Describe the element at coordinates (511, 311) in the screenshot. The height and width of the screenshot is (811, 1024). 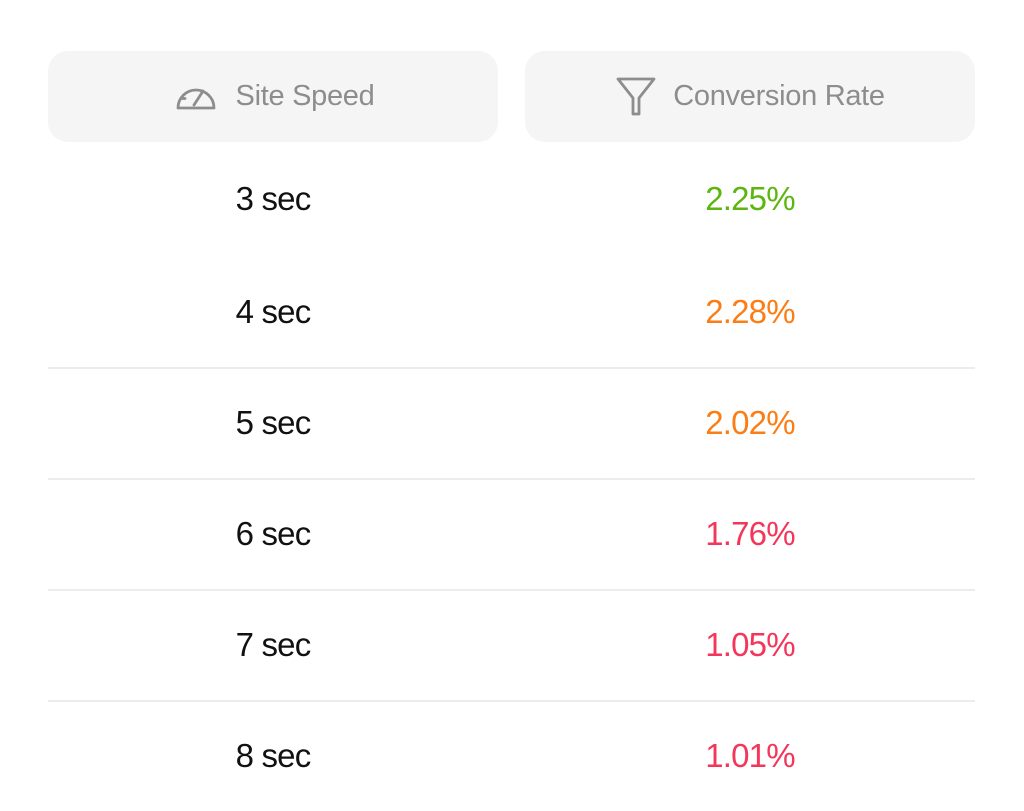
I see `table-row: 4 sec 2.28%` at that location.